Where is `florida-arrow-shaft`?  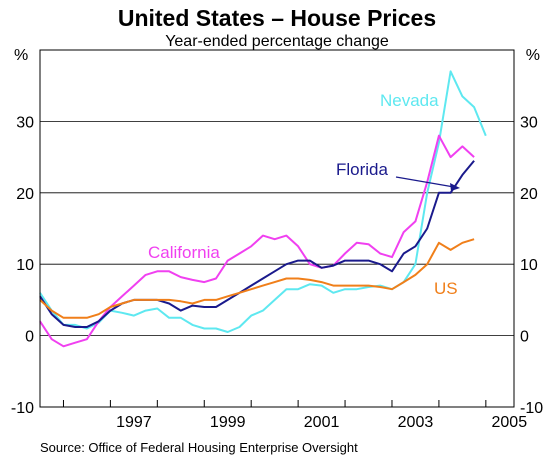
florida-arrow-shaft is located at coordinates (425, 182).